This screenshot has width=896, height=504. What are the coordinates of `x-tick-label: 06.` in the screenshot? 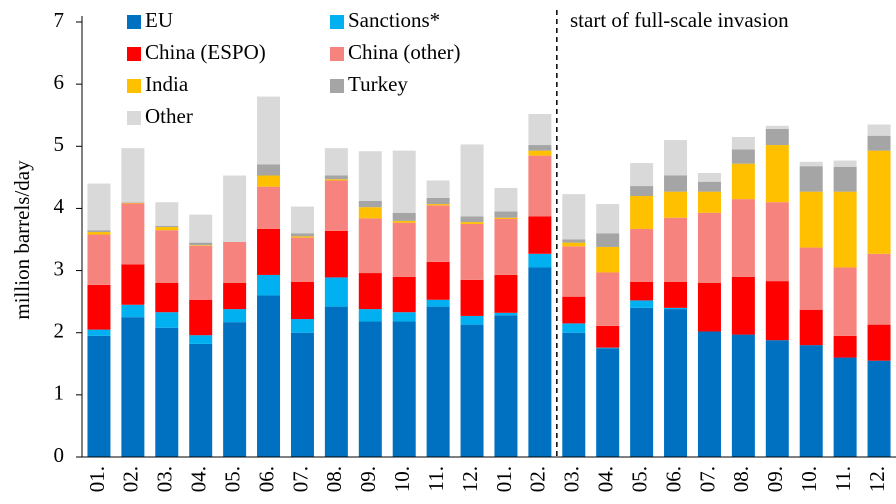 It's located at (266, 479).